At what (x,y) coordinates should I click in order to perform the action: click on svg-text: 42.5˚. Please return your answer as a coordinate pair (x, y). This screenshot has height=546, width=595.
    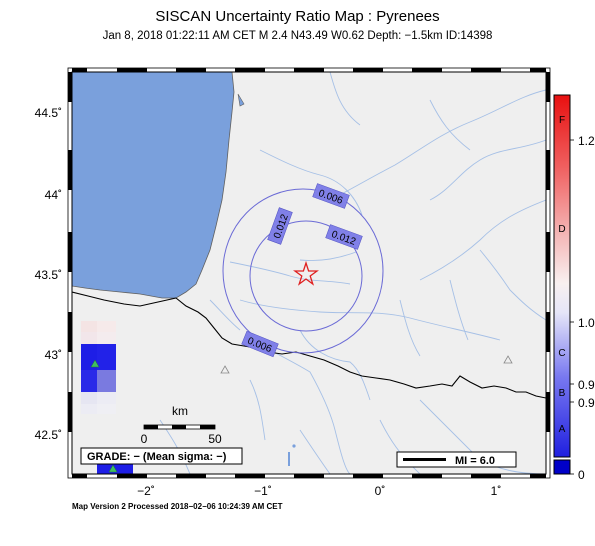
    Looking at the image, I should click on (48, 435).